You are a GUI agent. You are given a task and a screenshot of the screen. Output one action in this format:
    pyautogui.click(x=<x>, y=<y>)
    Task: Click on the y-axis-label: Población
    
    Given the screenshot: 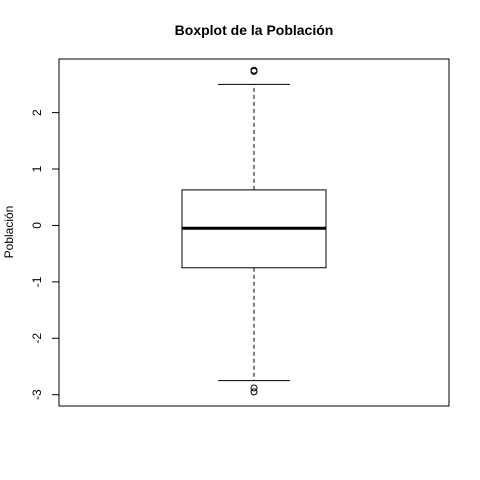 What is the action you would take?
    pyautogui.click(x=9, y=232)
    